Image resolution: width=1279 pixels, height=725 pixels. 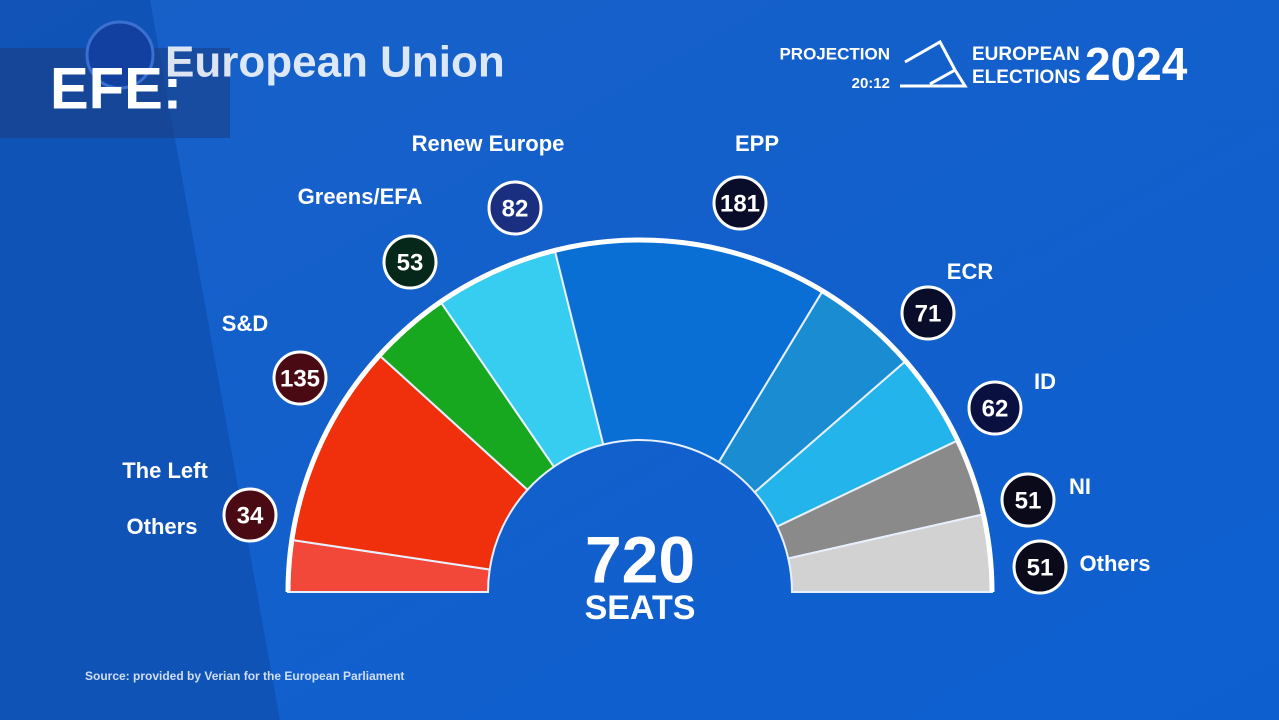 What do you see at coordinates (1026, 54) in the screenshot?
I see `election-line1: EUROPEAN` at bounding box center [1026, 54].